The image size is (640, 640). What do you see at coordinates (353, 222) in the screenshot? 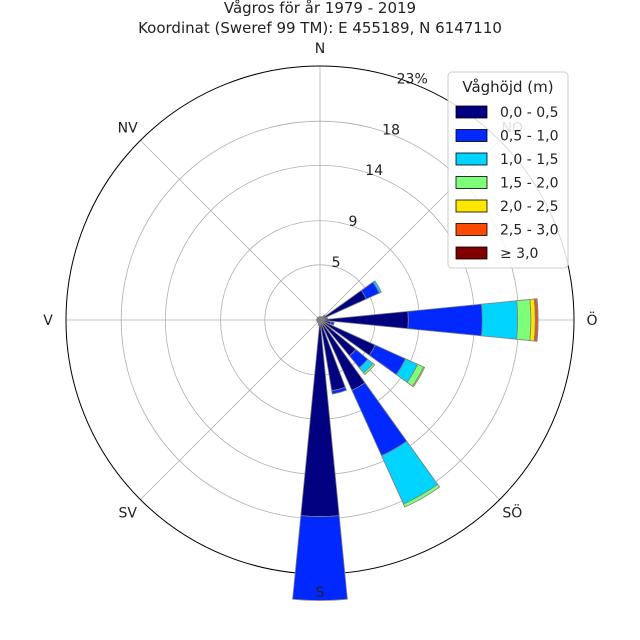
I see `radial-tick-label: 9` at bounding box center [353, 222].